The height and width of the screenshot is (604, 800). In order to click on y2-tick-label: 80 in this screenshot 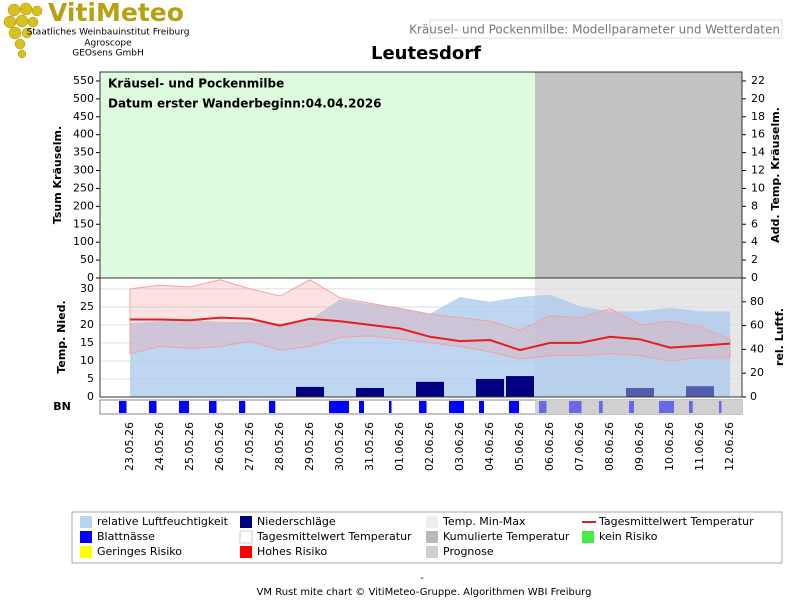, I will do `click(757, 301)`.